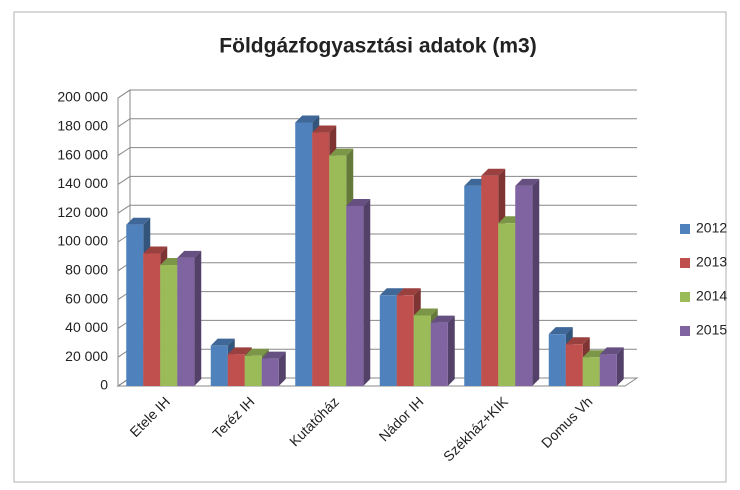 This screenshot has width=740, height=490. Describe the element at coordinates (82, 212) in the screenshot. I see `y-tick-label: 120 000` at that location.